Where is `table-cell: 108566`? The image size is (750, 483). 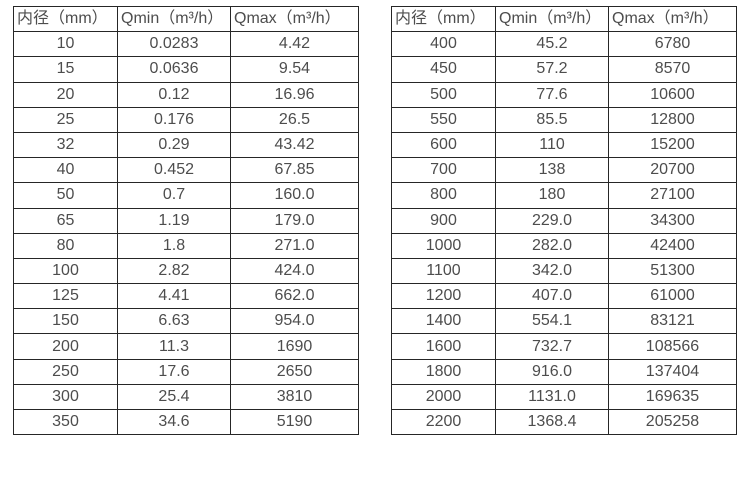
table-cell: 108566 is located at coordinates (672, 346).